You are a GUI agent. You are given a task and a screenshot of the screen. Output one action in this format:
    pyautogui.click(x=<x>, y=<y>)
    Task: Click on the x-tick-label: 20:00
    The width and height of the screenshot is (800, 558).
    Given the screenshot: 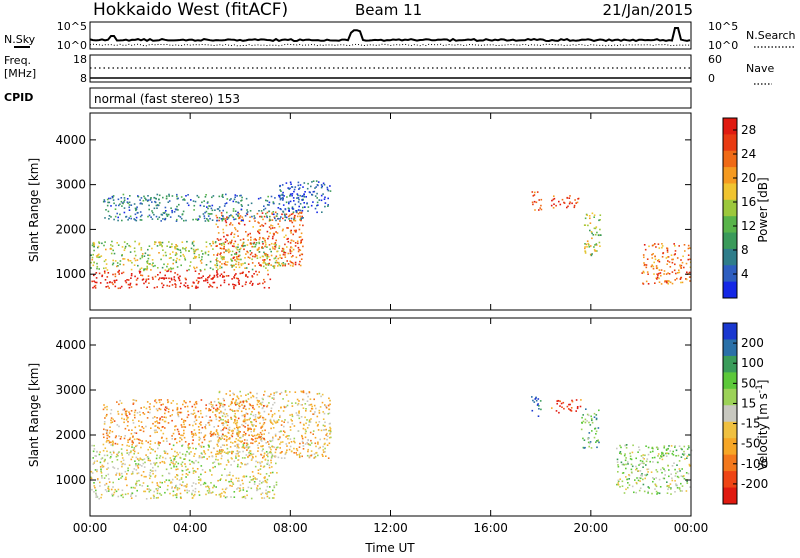 What is the action you would take?
    pyautogui.click(x=591, y=528)
    